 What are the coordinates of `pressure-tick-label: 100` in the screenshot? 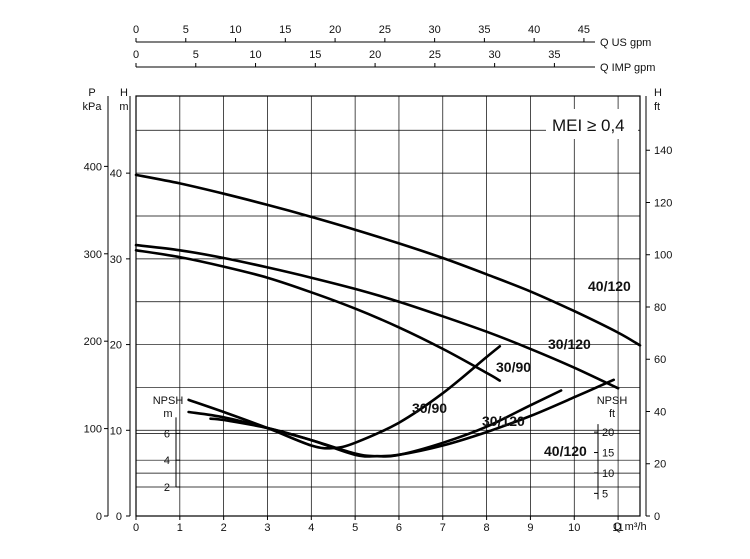 It's located at (93, 430).